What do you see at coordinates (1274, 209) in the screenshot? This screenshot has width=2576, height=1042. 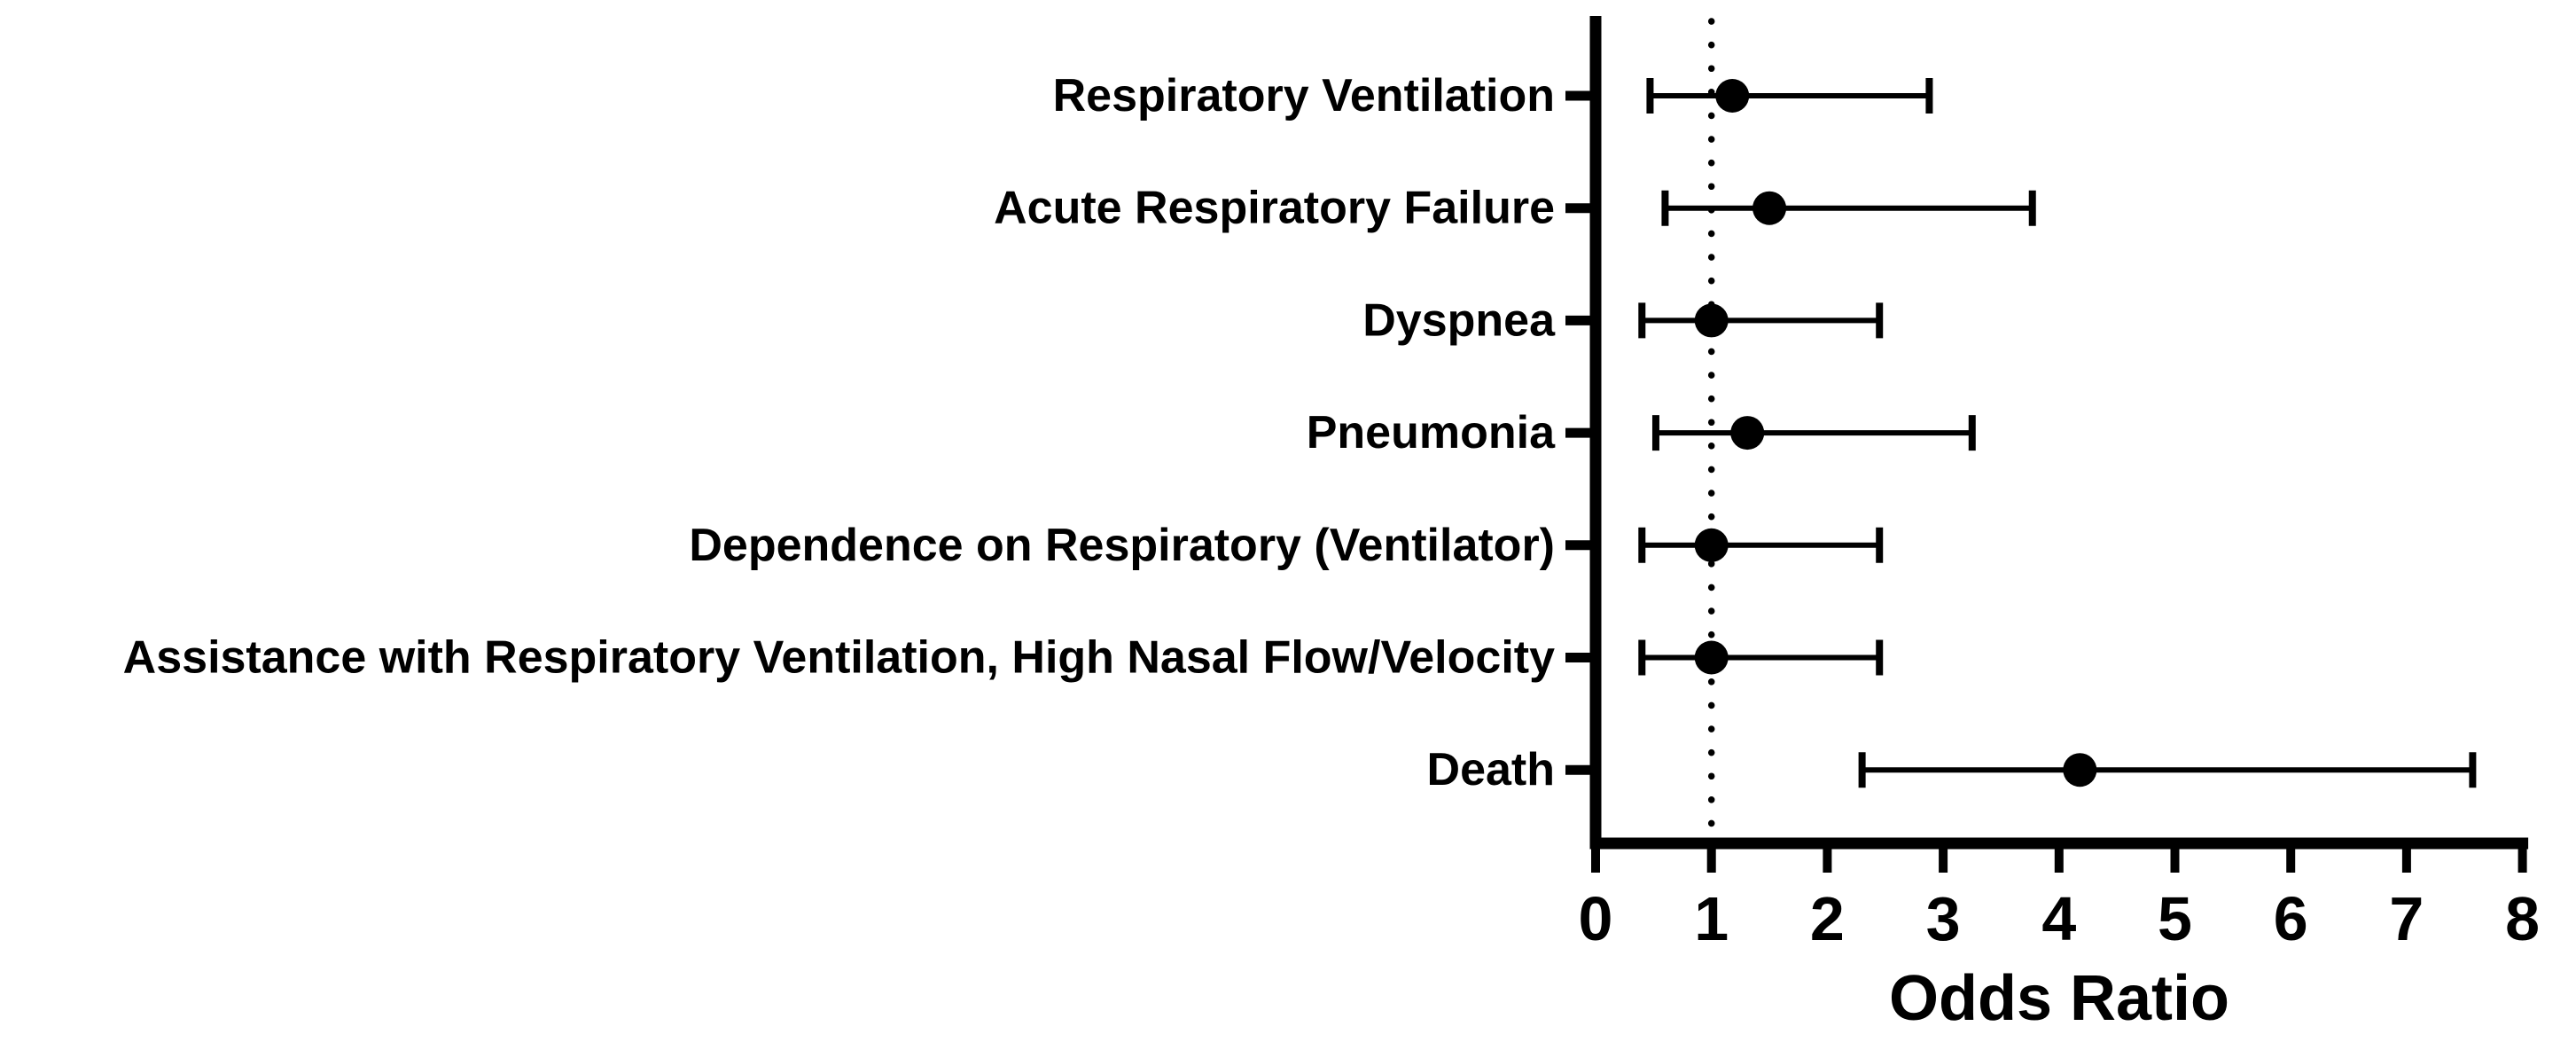 I see `category-label: Acute Respiratory Failure` at bounding box center [1274, 209].